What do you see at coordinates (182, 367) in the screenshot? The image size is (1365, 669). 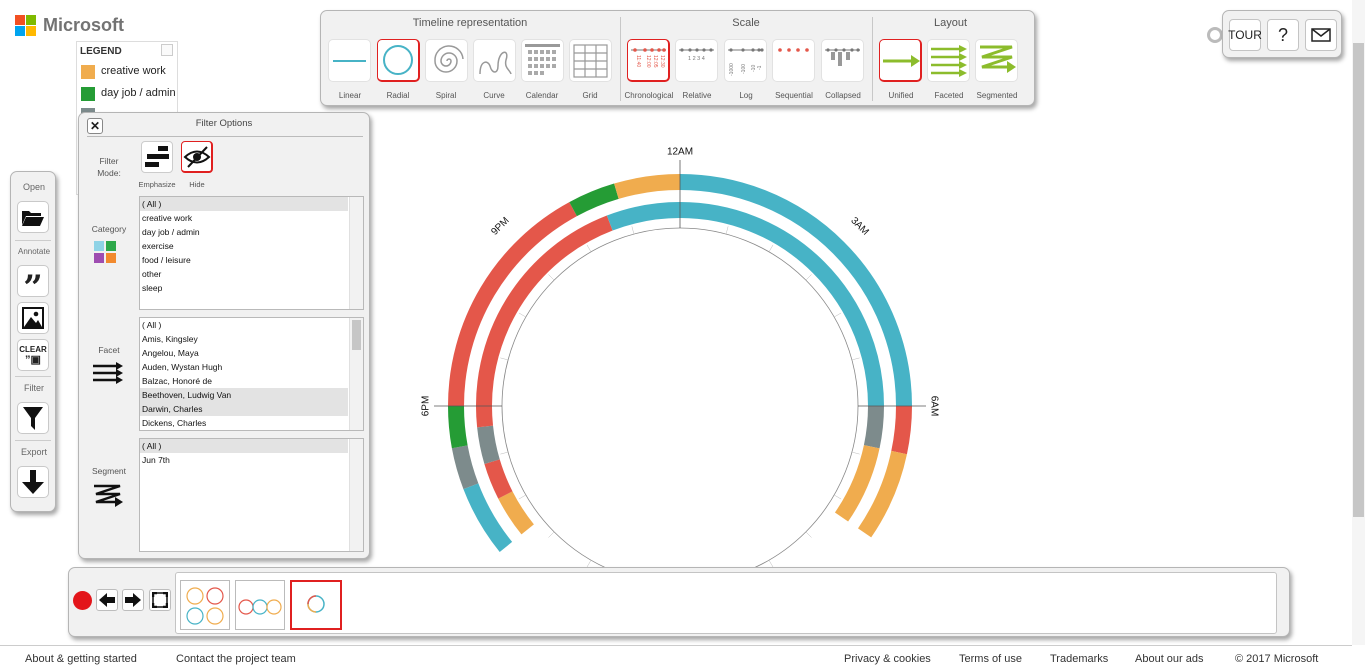 I see `list-item: Auden, Wystan Hugh` at bounding box center [182, 367].